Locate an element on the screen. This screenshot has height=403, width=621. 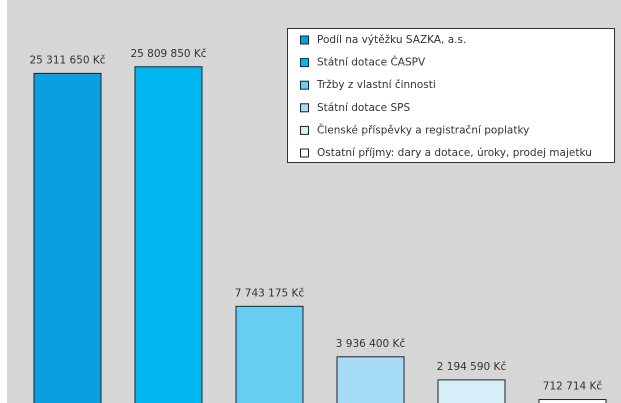
value-label: 25 311 650 Kč is located at coordinates (67, 60).